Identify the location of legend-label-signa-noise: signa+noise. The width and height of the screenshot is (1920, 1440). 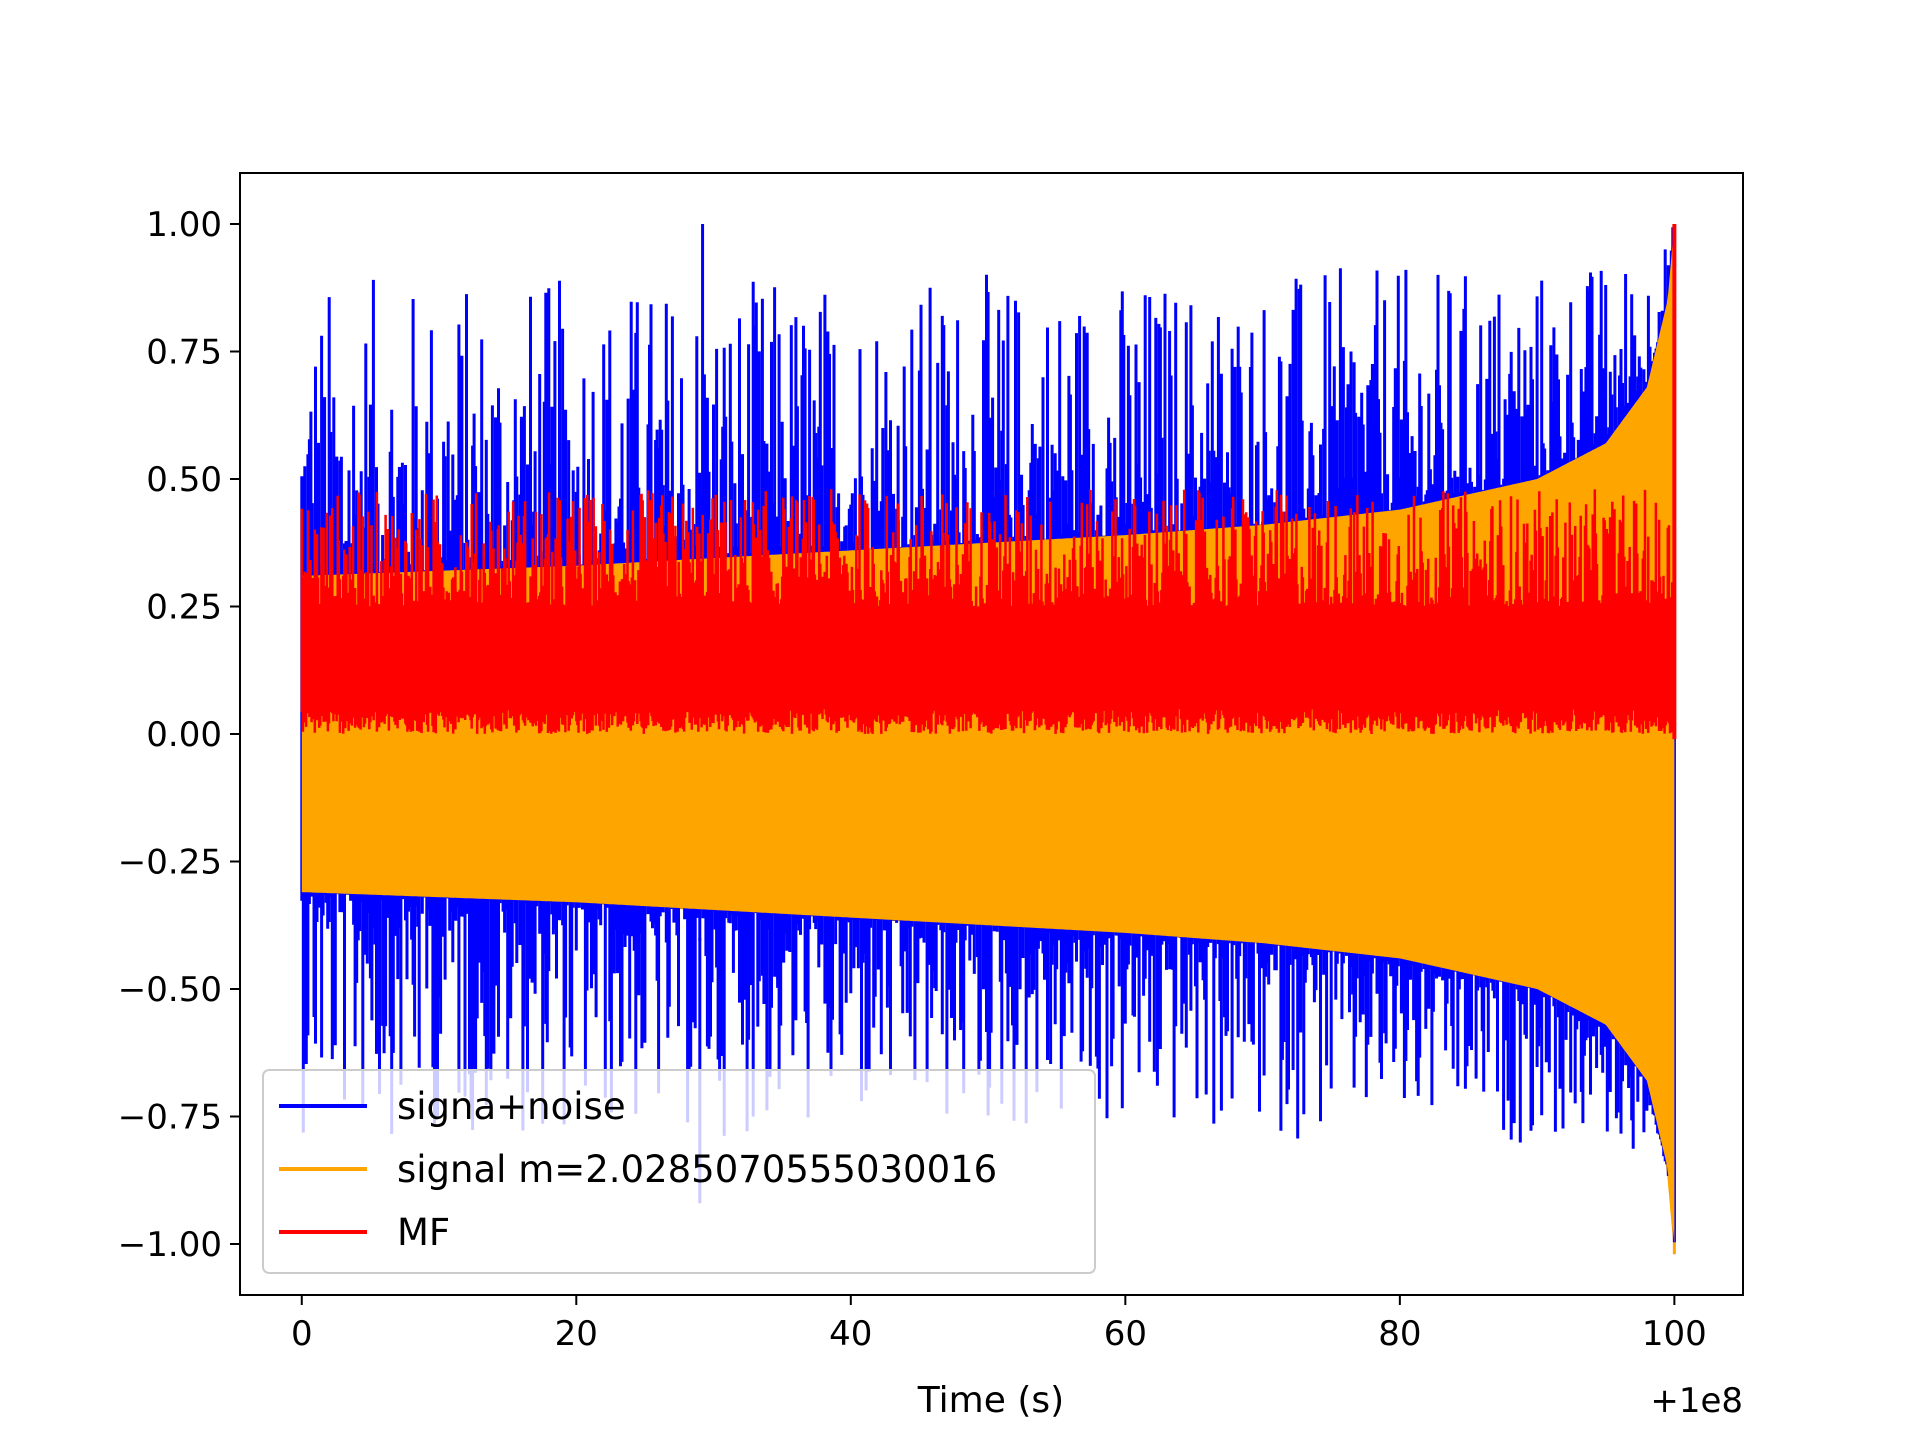
(511, 1106).